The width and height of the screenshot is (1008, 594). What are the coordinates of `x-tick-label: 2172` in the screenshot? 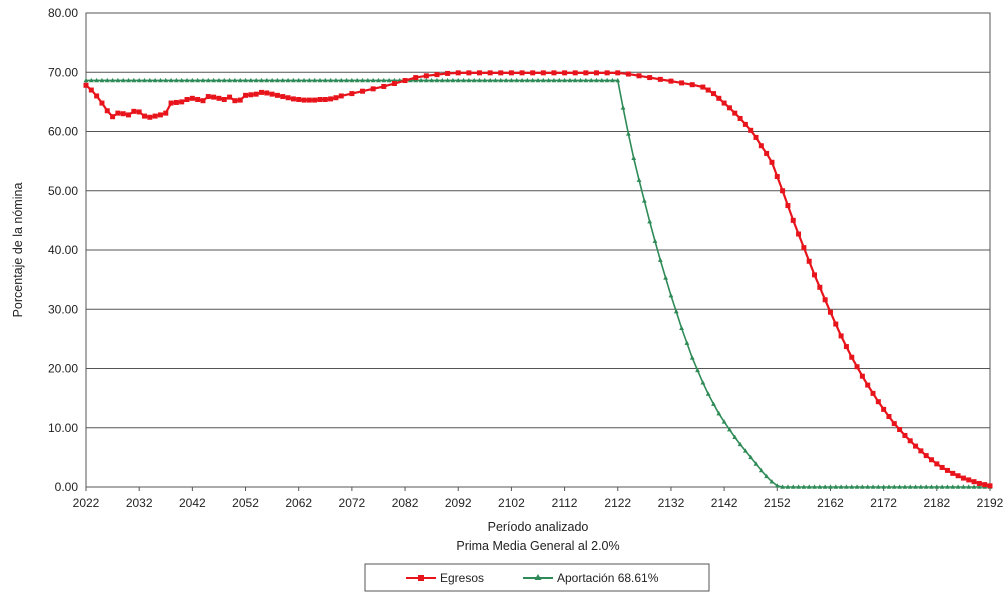 It's located at (883, 503).